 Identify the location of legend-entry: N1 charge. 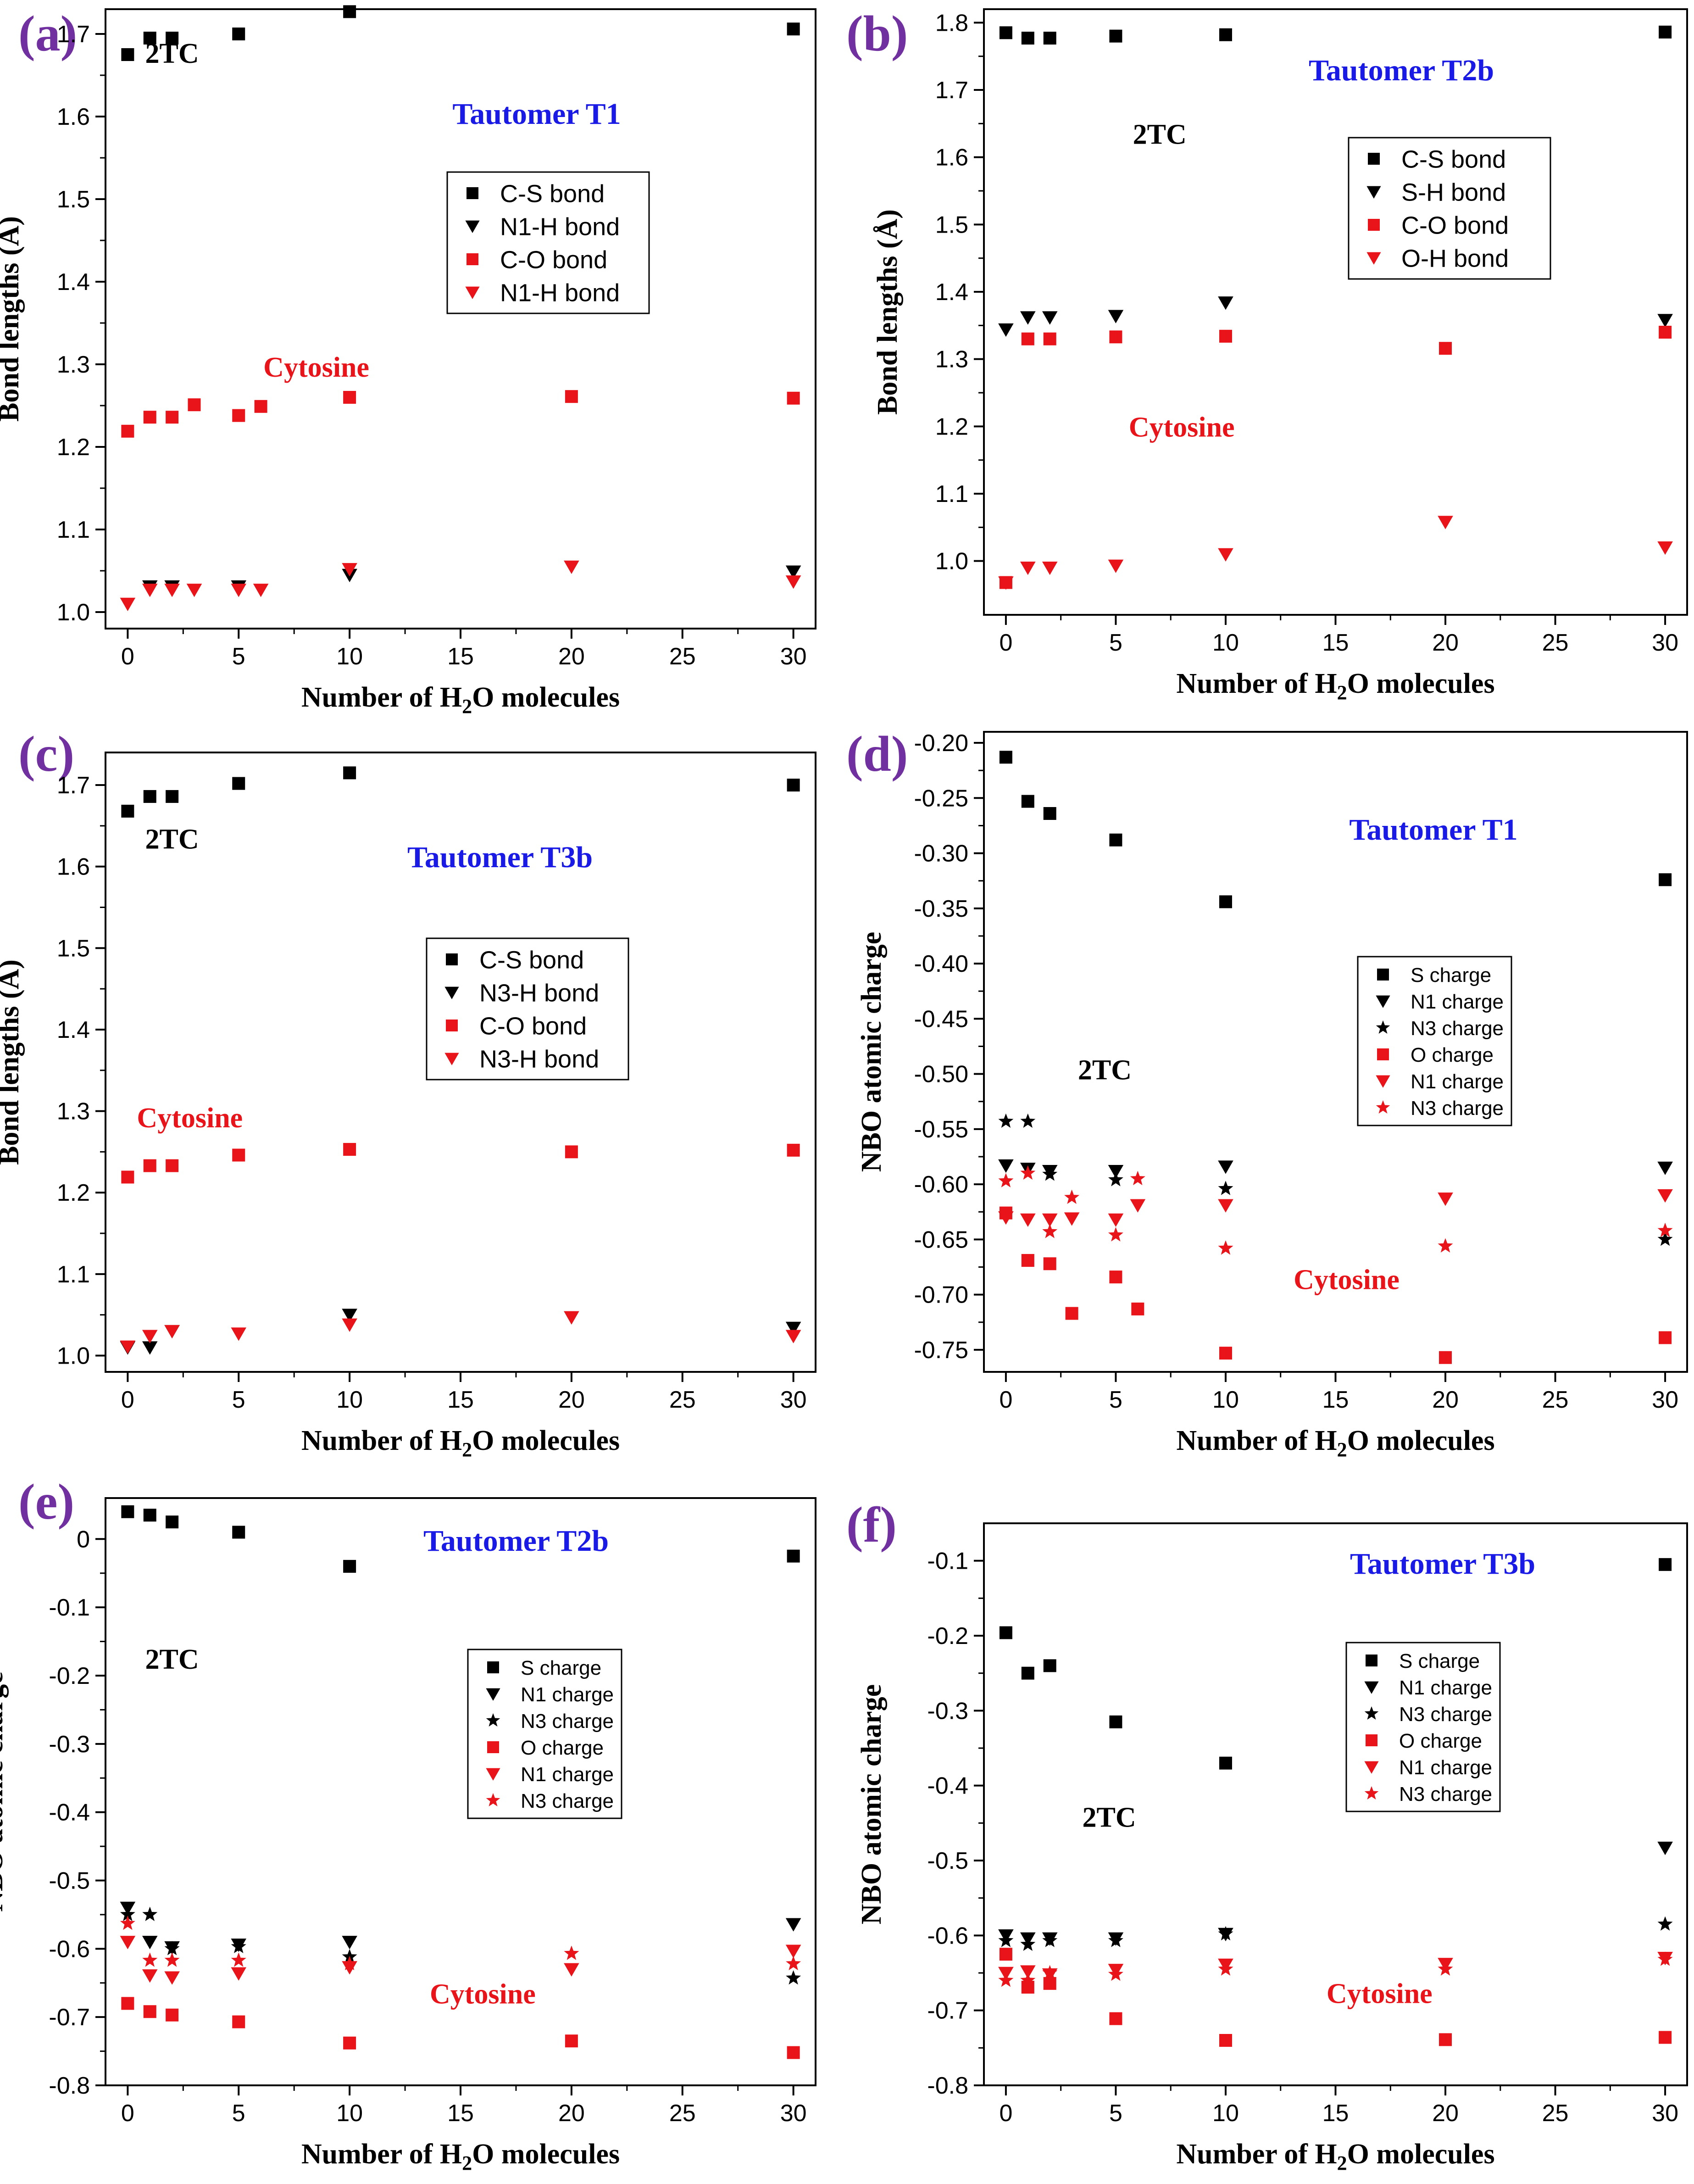
(1457, 1081).